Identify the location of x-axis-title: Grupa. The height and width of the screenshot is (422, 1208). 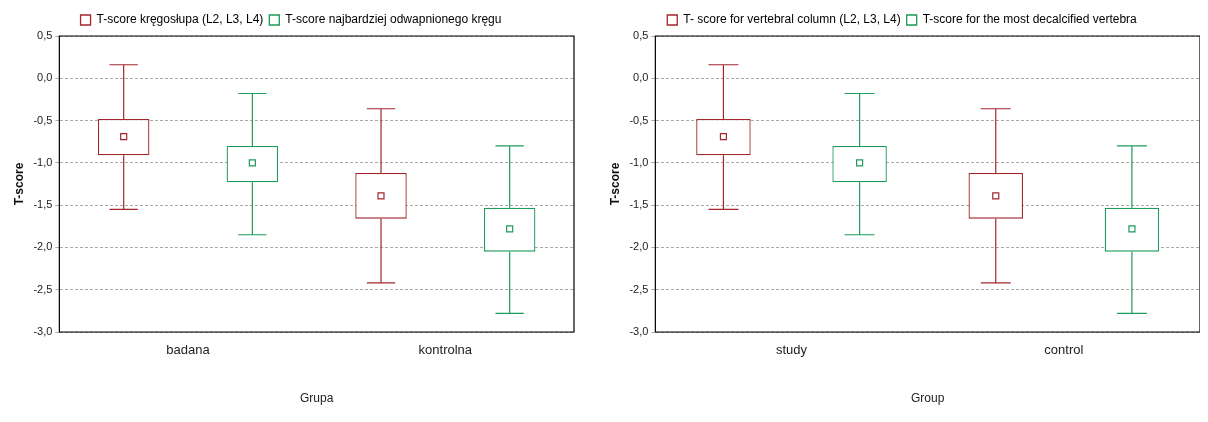
(317, 398).